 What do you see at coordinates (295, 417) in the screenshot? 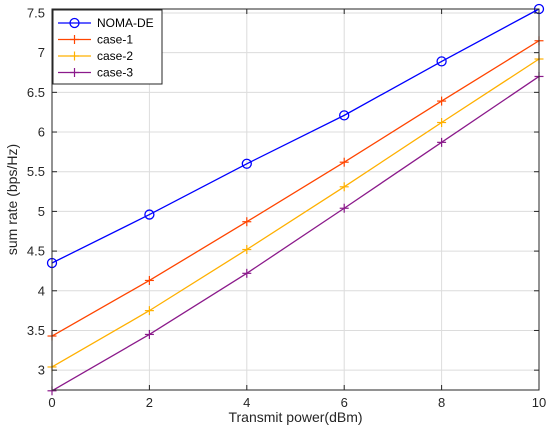
I see `x-axis-label: Transmit power(dBm)` at bounding box center [295, 417].